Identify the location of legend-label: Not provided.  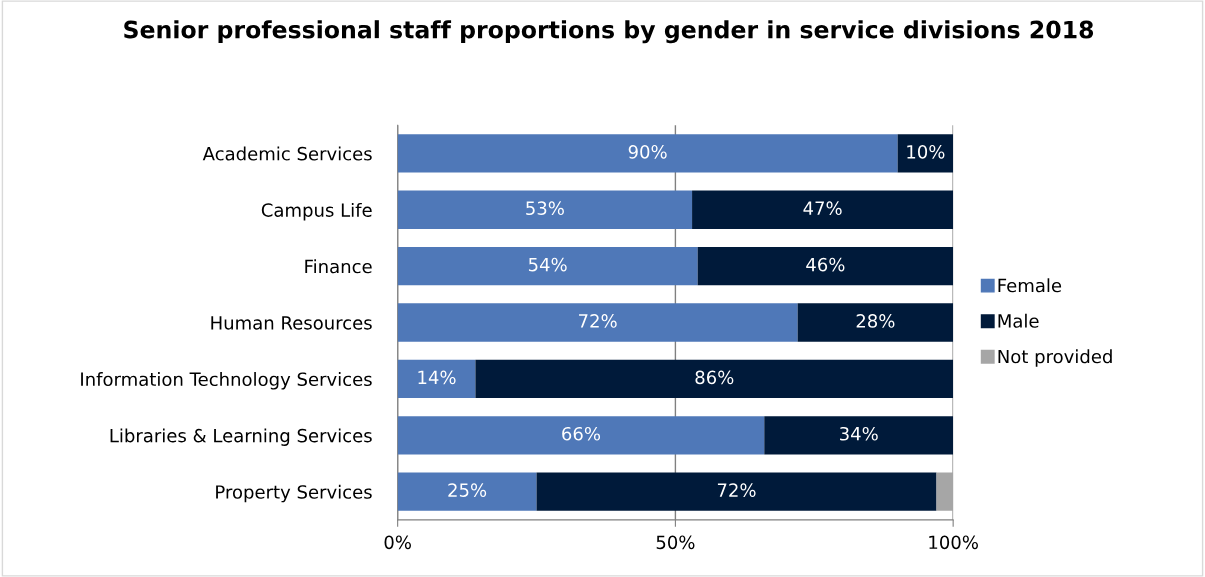
(1055, 358).